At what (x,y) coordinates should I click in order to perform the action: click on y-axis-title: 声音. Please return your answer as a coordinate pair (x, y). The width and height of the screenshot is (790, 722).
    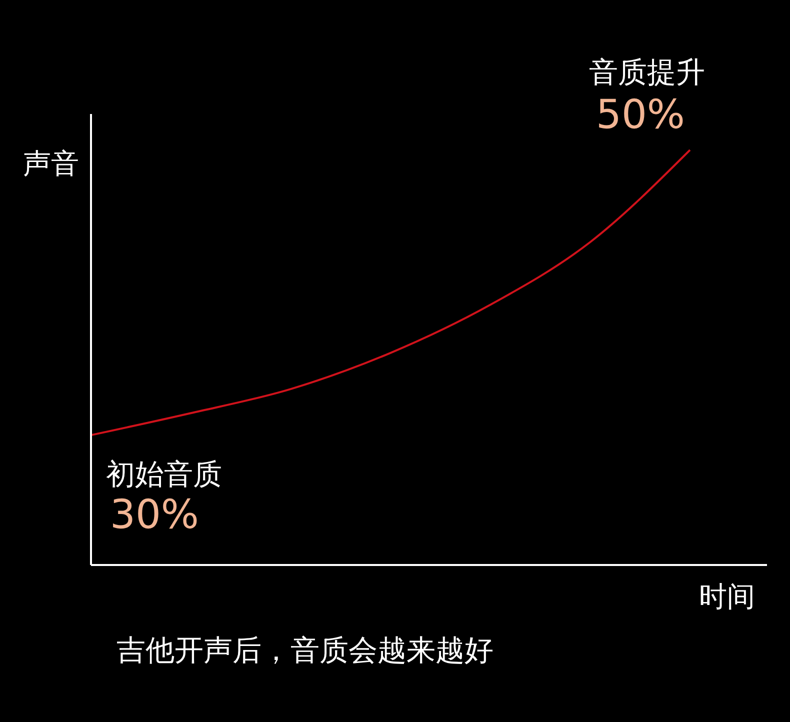
    Looking at the image, I should click on (51, 163).